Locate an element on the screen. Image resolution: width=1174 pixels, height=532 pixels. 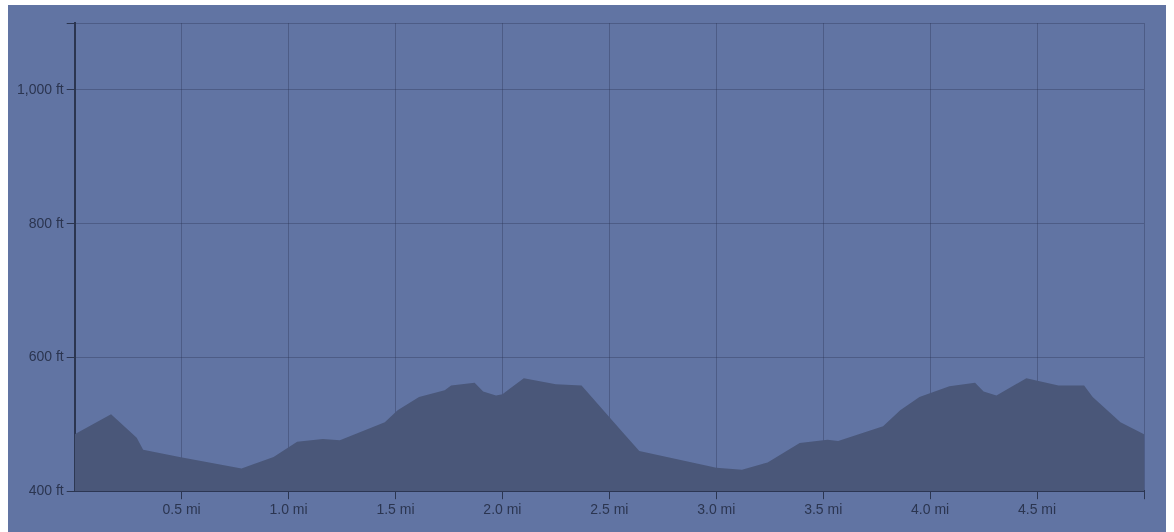
x-tick-label: 2.0 mi is located at coordinates (502, 509).